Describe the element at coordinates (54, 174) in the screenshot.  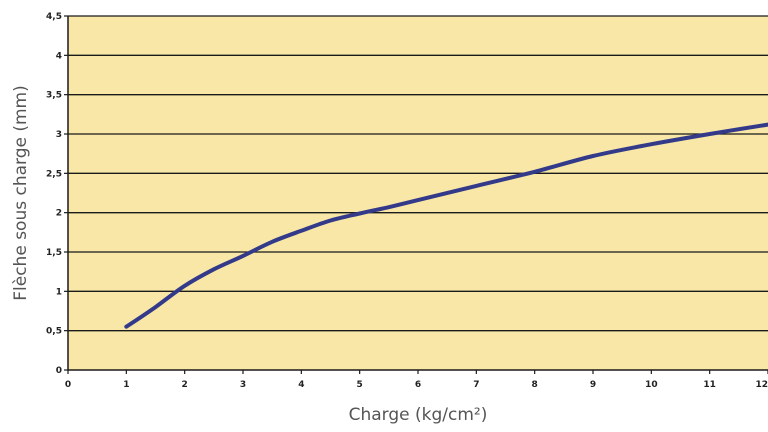
I see `y-tick-label: 2,5` at that location.